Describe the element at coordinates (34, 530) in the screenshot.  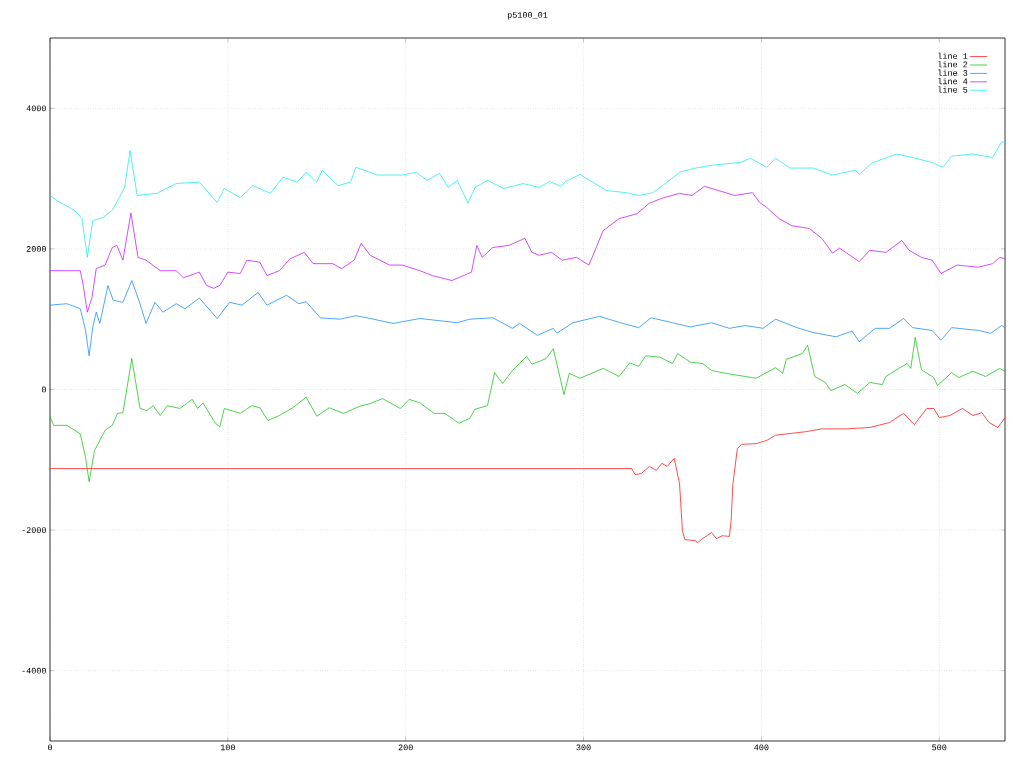
I see `y-tick-label: -2000` at that location.